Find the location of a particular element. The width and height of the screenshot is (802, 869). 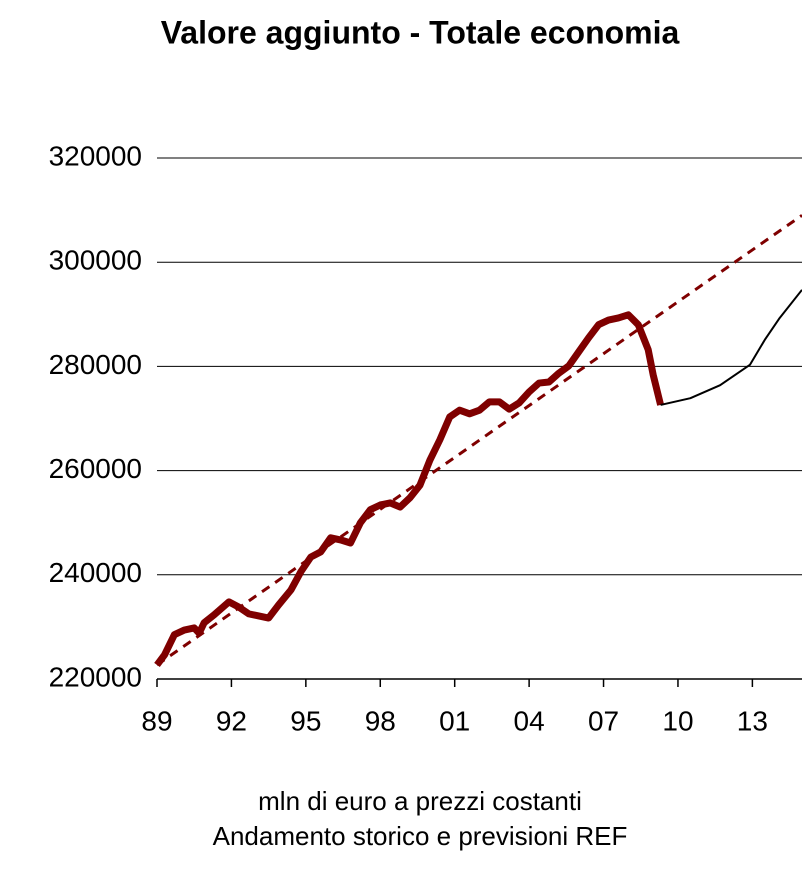

x-tick-label: 13 is located at coordinates (752, 720).